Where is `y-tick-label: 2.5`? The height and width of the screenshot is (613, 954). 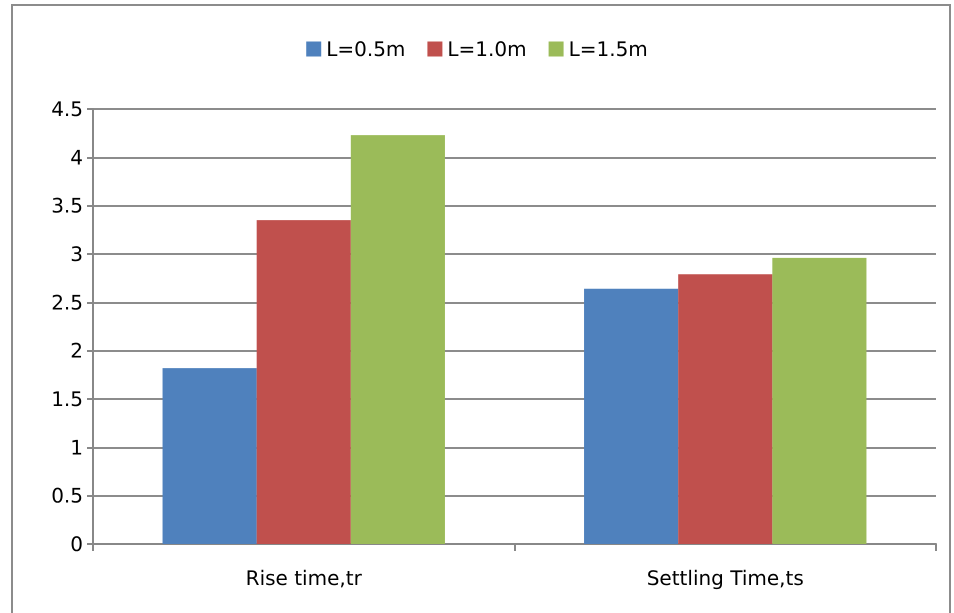 y-tick-label: 2.5 is located at coordinates (67, 302).